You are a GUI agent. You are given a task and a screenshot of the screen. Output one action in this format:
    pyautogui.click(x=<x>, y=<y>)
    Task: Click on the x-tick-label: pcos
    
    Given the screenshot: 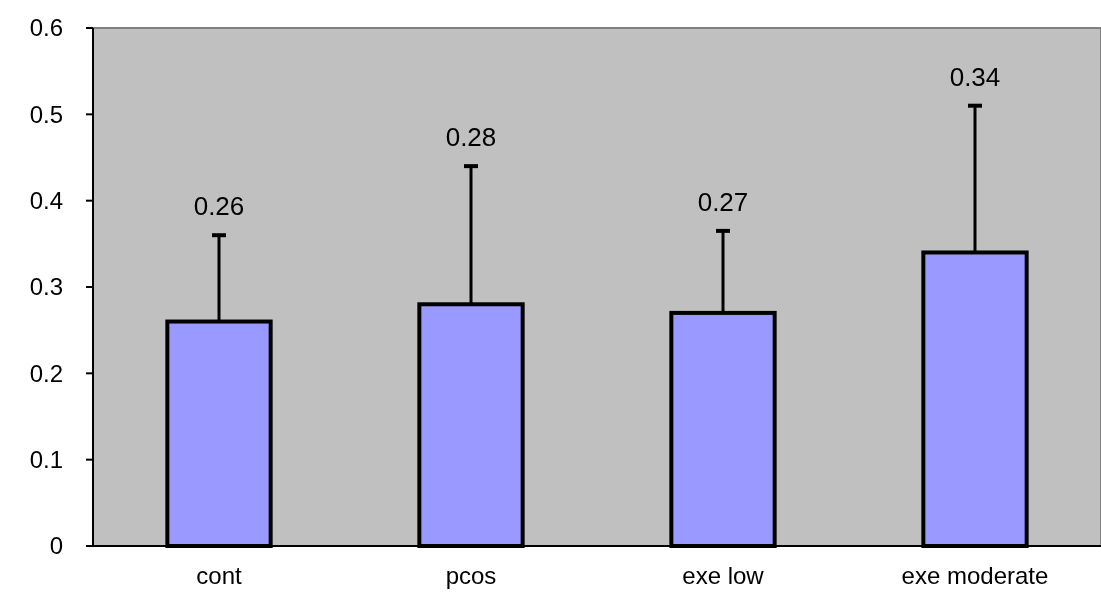 What is the action you would take?
    pyautogui.click(x=471, y=575)
    